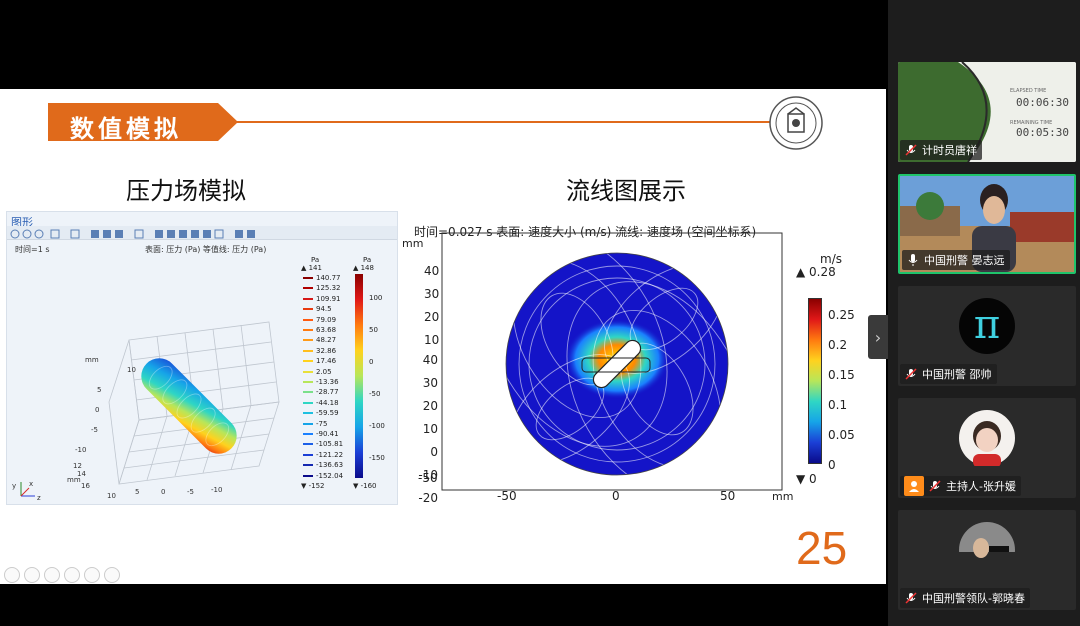  I want to click on host-badge-icon, so click(914, 486).